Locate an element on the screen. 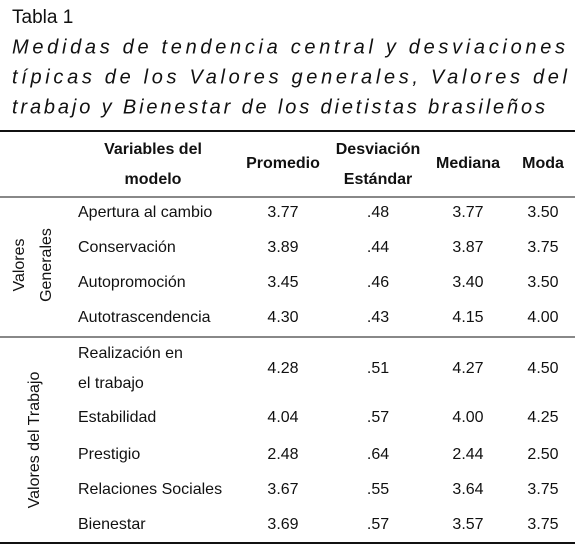 The image size is (575, 545). cell-value: .51 is located at coordinates (378, 368).